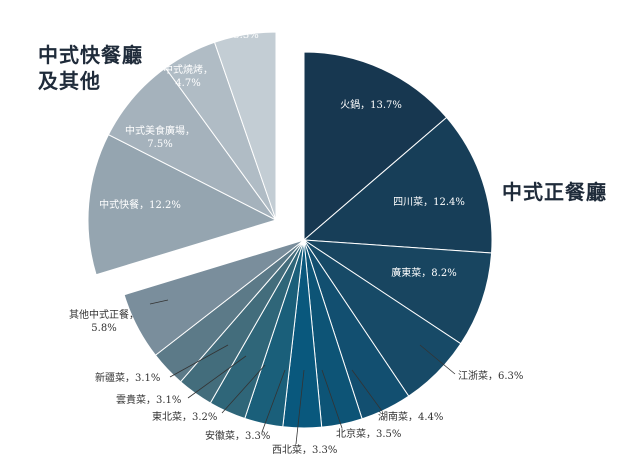  What do you see at coordinates (371, 104) in the screenshot?
I see `slice-label: 火鍋，13.7%` at bounding box center [371, 104].